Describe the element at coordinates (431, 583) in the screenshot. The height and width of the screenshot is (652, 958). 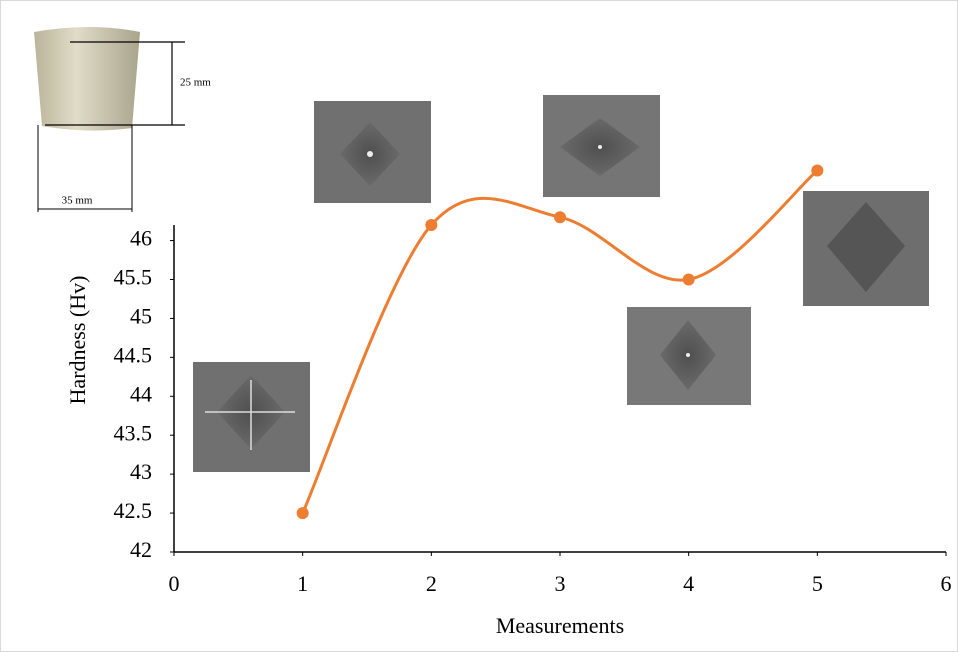
I see `x-tick-label: 2` at that location.